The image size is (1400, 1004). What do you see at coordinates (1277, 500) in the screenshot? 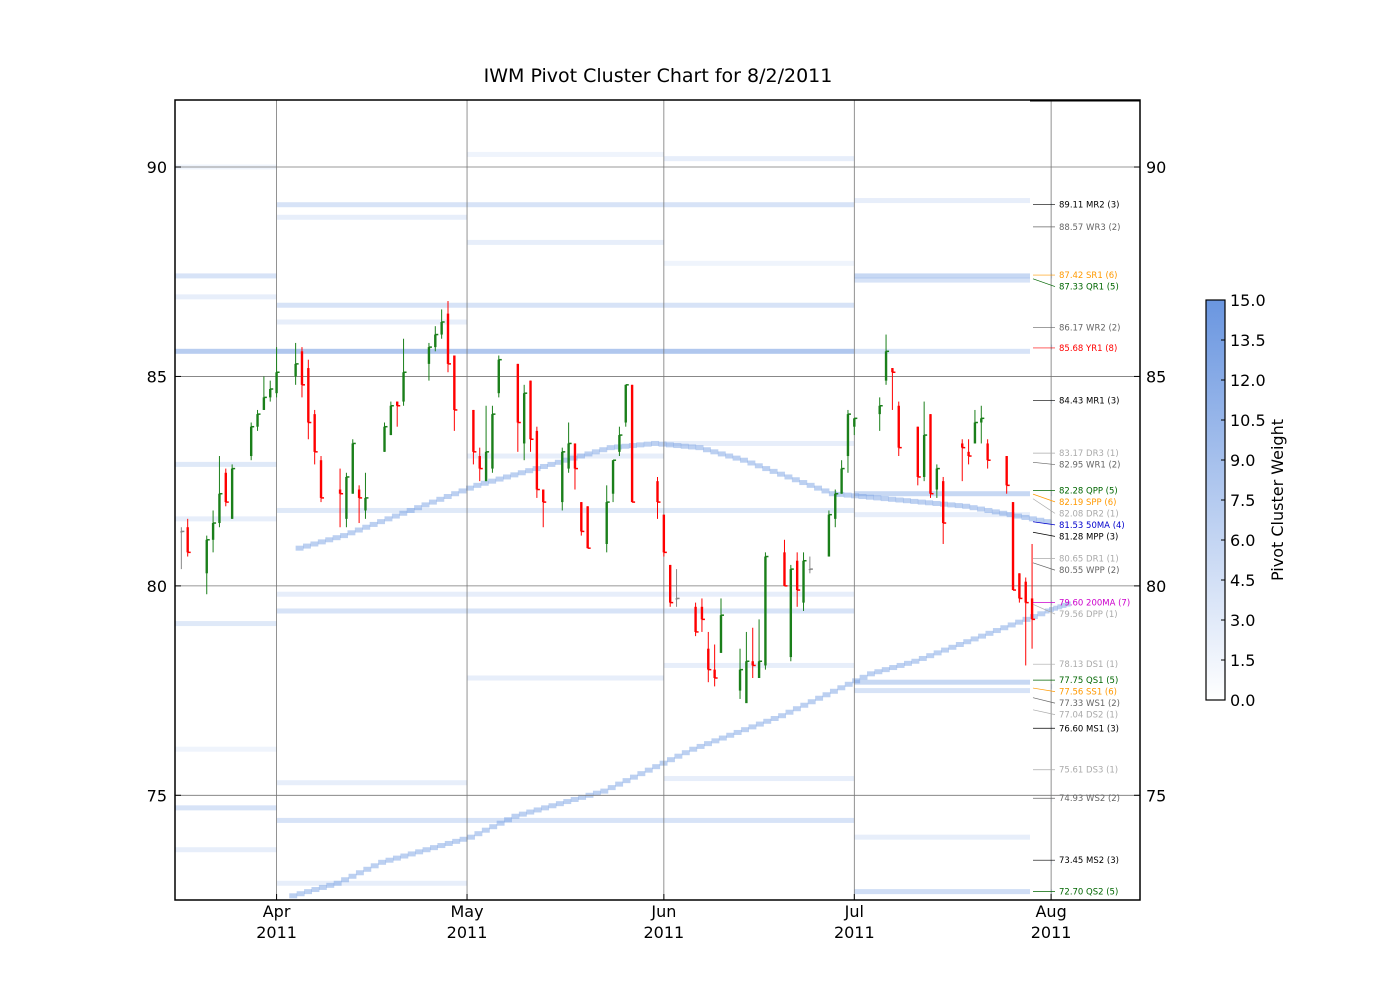
I see `colorbar-label: Pivot Cluster Weight` at bounding box center [1277, 500].